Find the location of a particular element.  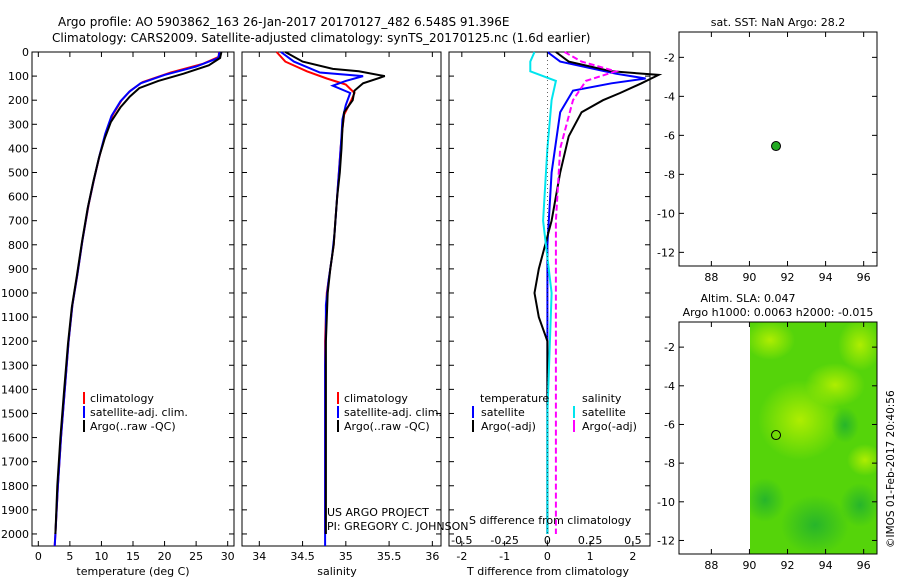

sst-axes is located at coordinates (778, 149).